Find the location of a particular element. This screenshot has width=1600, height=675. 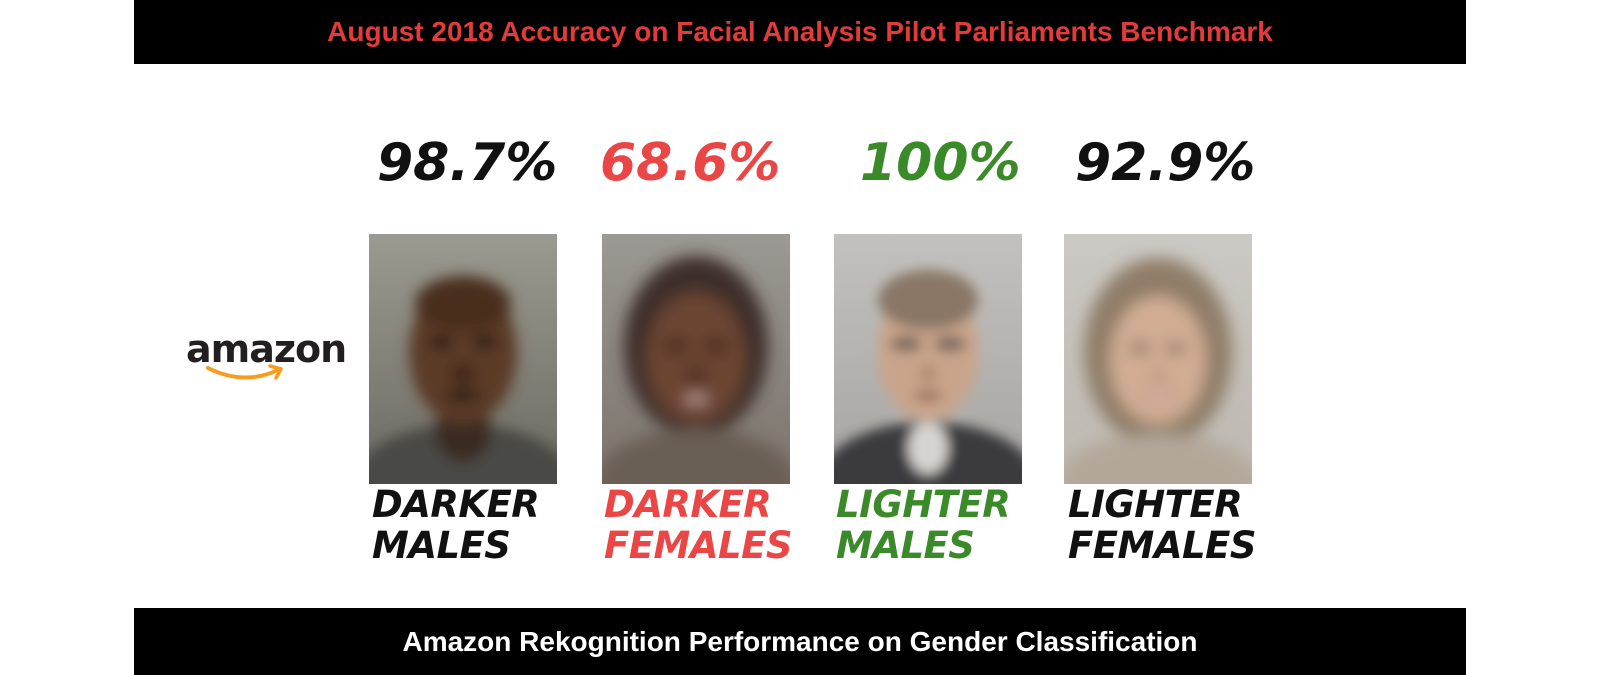

accuracy-lighter-males: 100% is located at coordinates (940, 163).